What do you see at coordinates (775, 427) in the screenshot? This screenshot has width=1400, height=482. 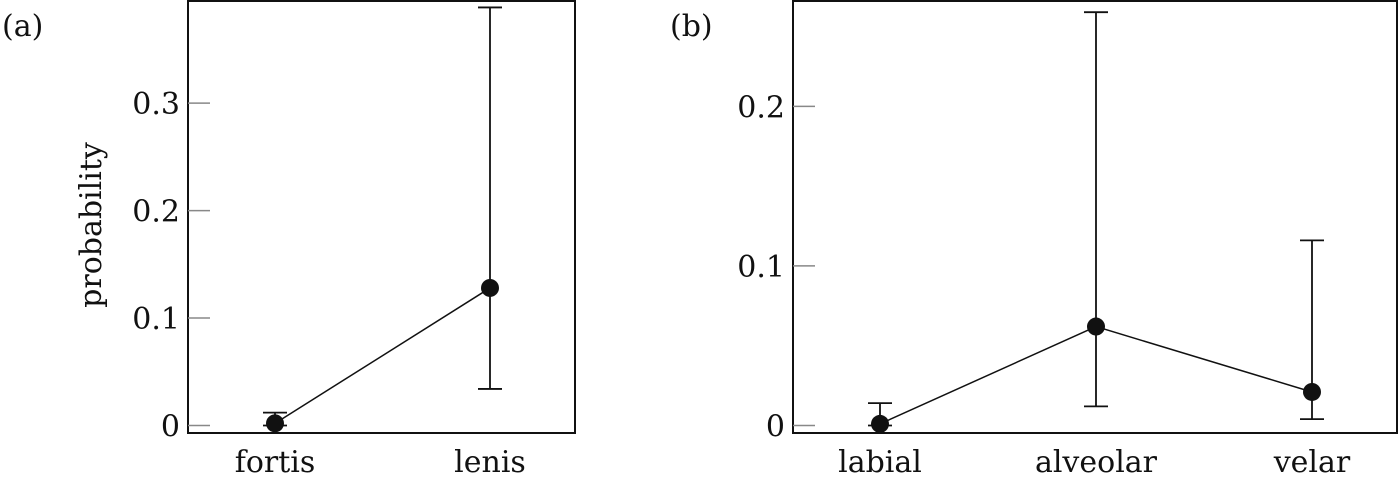 I see `panel-b-y-tick-label: 0` at bounding box center [775, 427].